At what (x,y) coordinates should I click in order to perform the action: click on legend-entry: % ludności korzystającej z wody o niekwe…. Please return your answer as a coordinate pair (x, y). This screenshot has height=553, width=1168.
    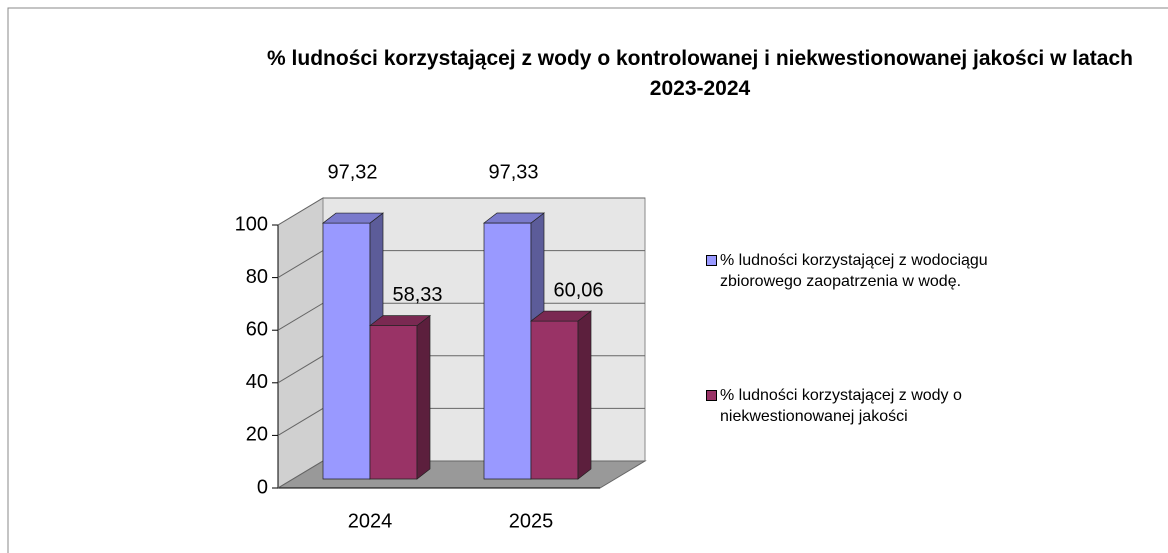
    Looking at the image, I should click on (883, 406).